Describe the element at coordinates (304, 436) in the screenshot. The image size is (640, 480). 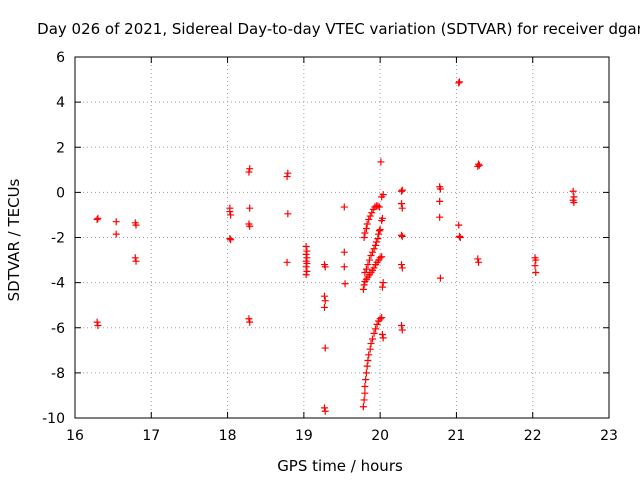
I see `x-tick-label: 19` at that location.